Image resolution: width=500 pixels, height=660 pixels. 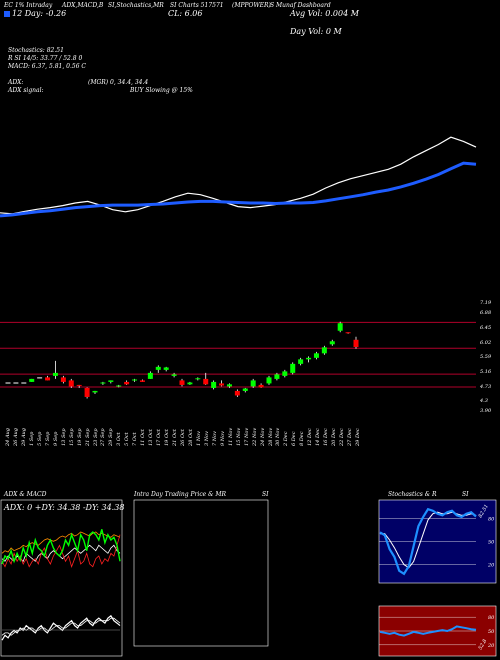 What do you see at coordinates (118, 82) in the screenshot?
I see `adx-value: (MGR) 0, 34.4, 34.4` at bounding box center [118, 82].